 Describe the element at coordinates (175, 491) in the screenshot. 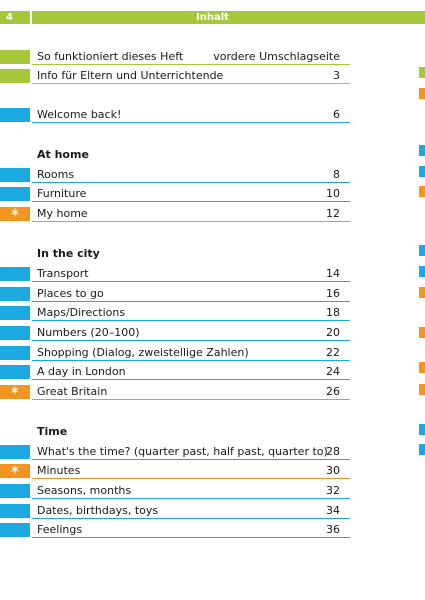

I see `toc-row: Seasons, months 32` at that location.